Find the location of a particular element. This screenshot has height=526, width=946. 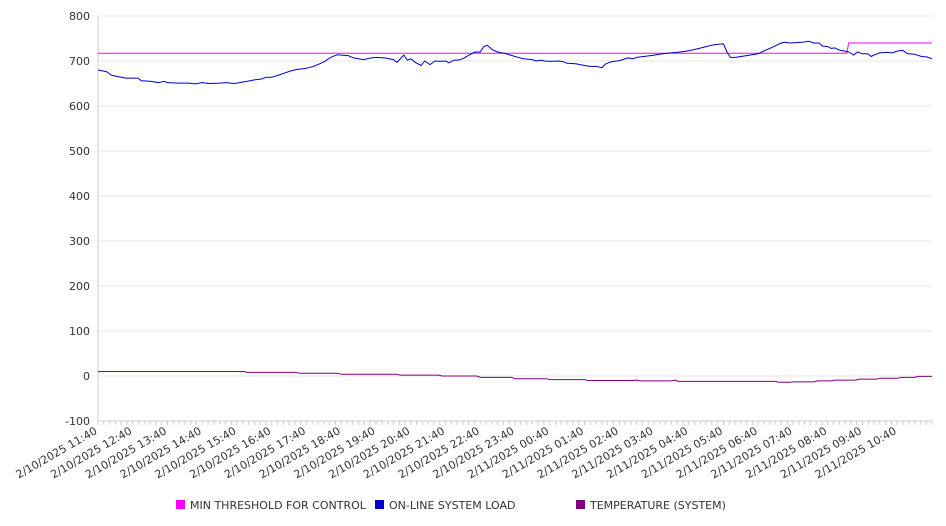

y-axis-tick-labels: -100 0 100 200 300 400 500 600 700 800 is located at coordinates (77, 219).